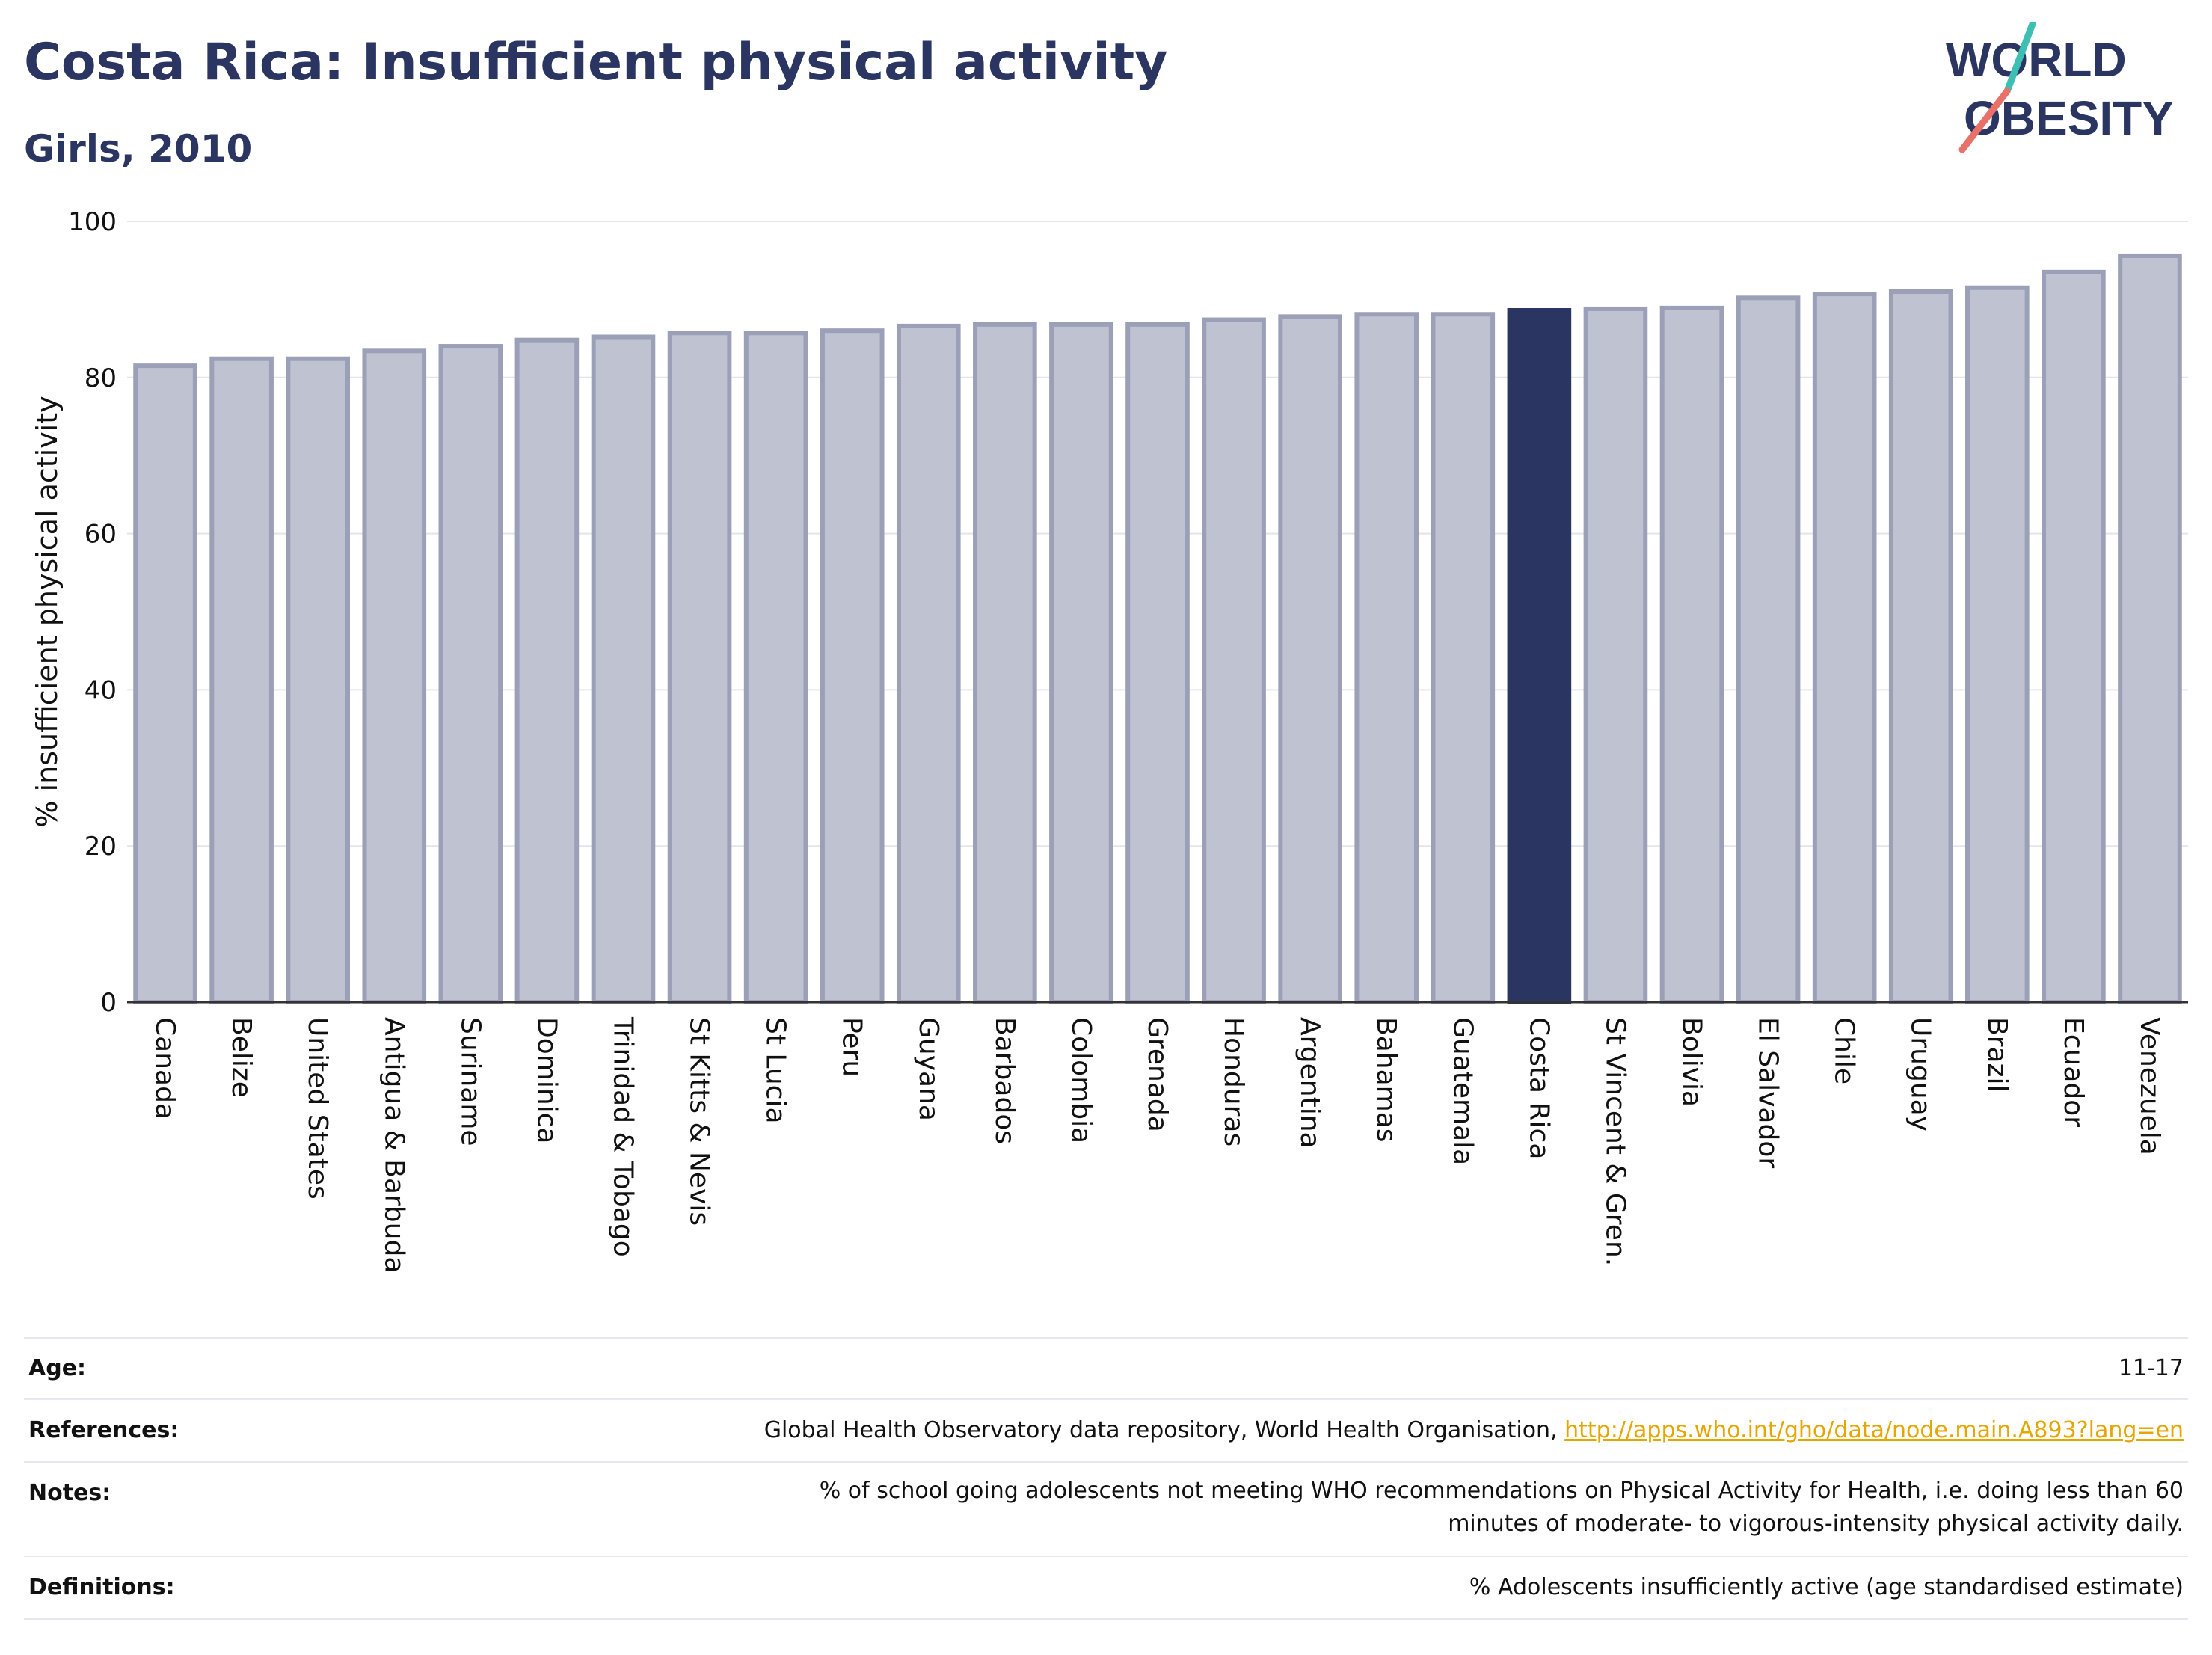  I want to click on x-tick-label: Guatemala, so click(1462, 1091).